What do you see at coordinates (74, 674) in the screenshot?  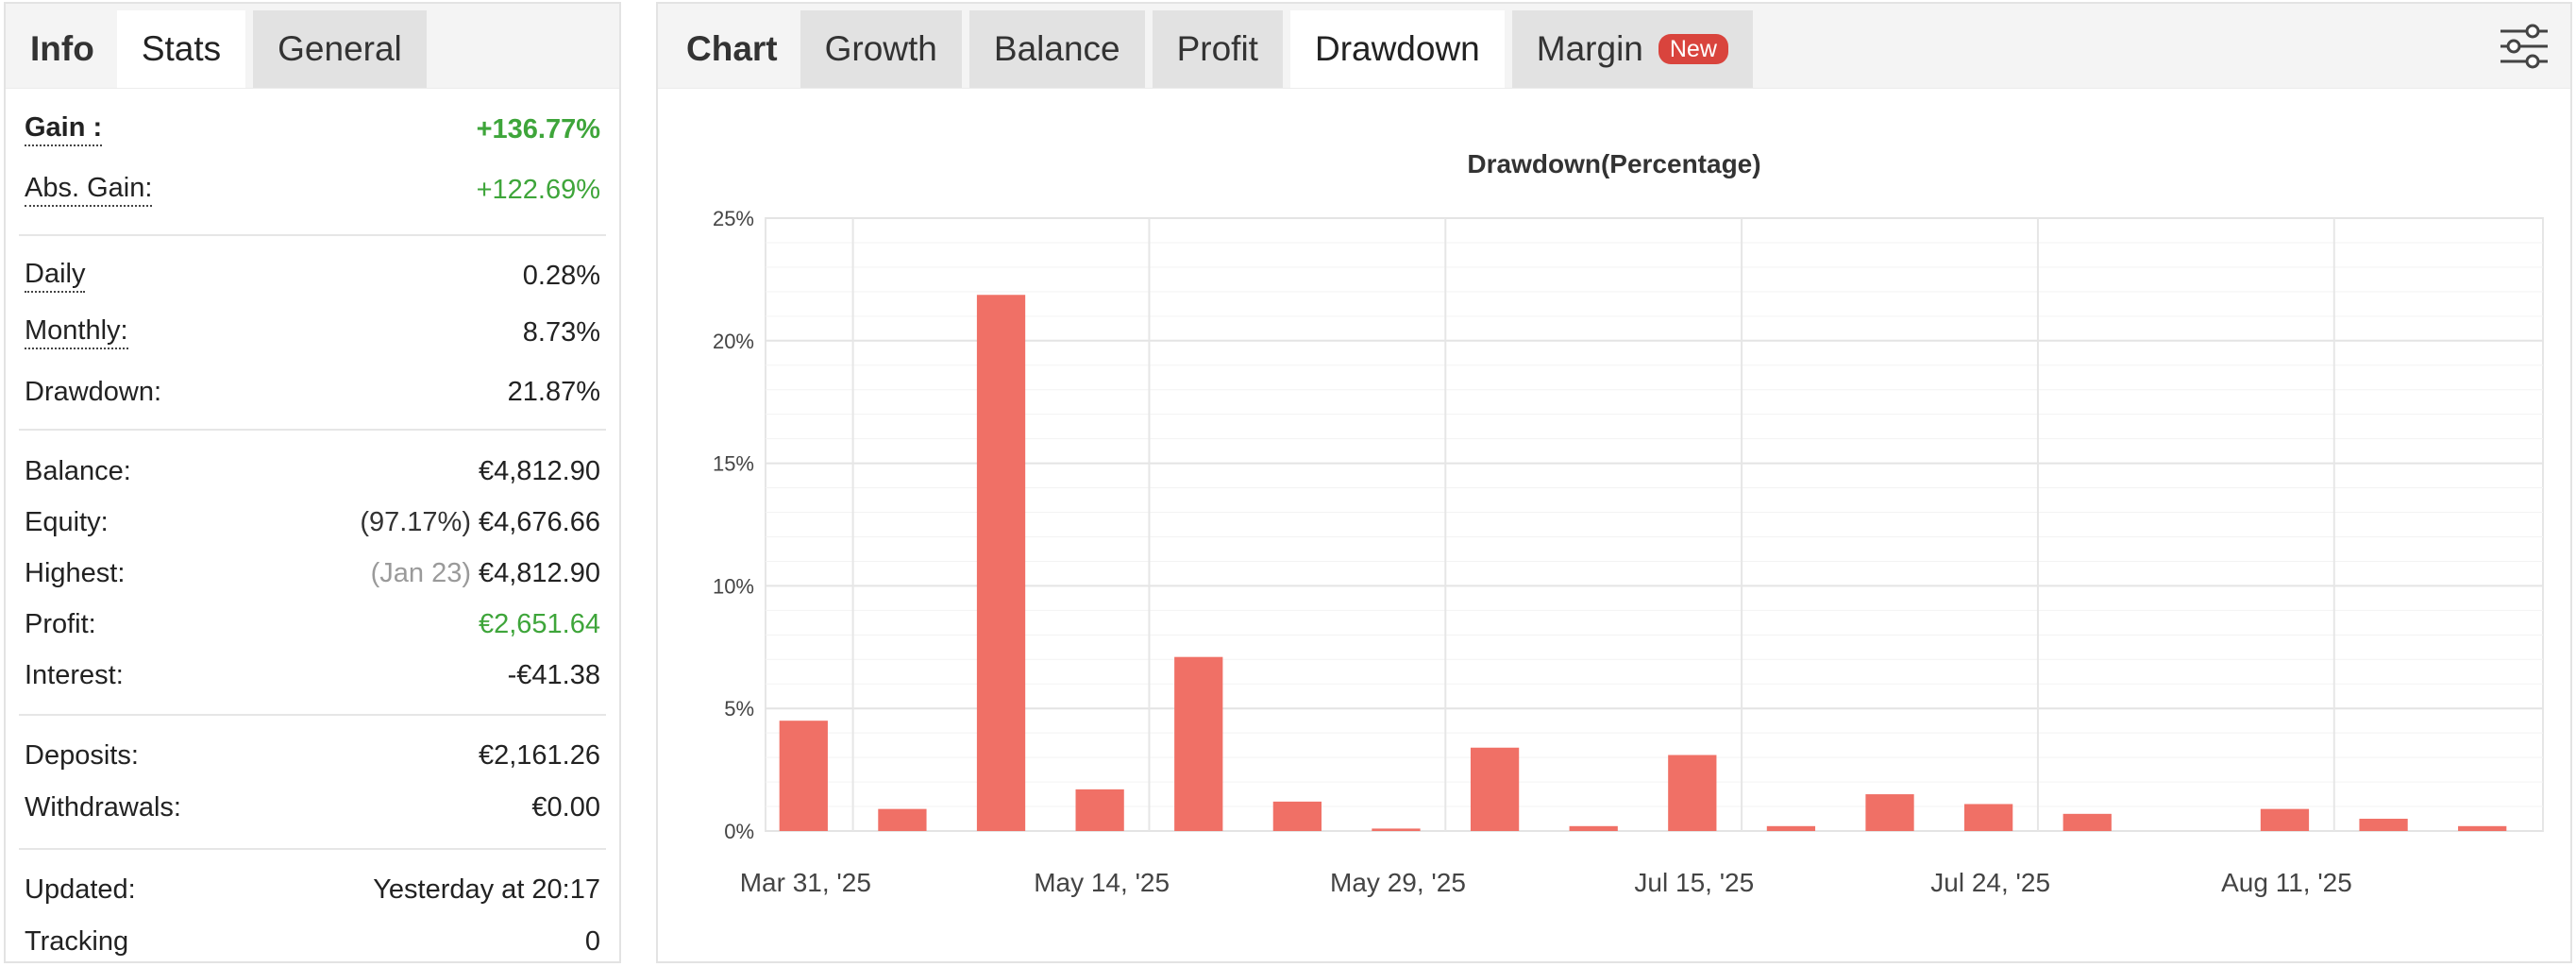 I see `interest-label: Interest:` at bounding box center [74, 674].